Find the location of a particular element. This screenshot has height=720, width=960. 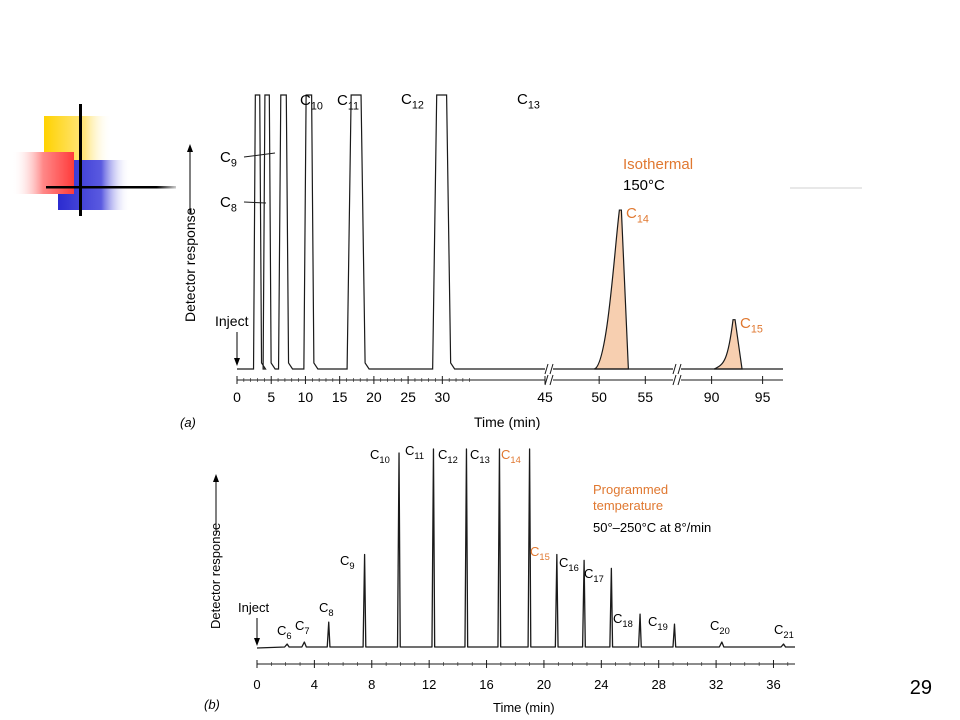

chromatogram-b-tick-label-0: 0 is located at coordinates (256, 684).